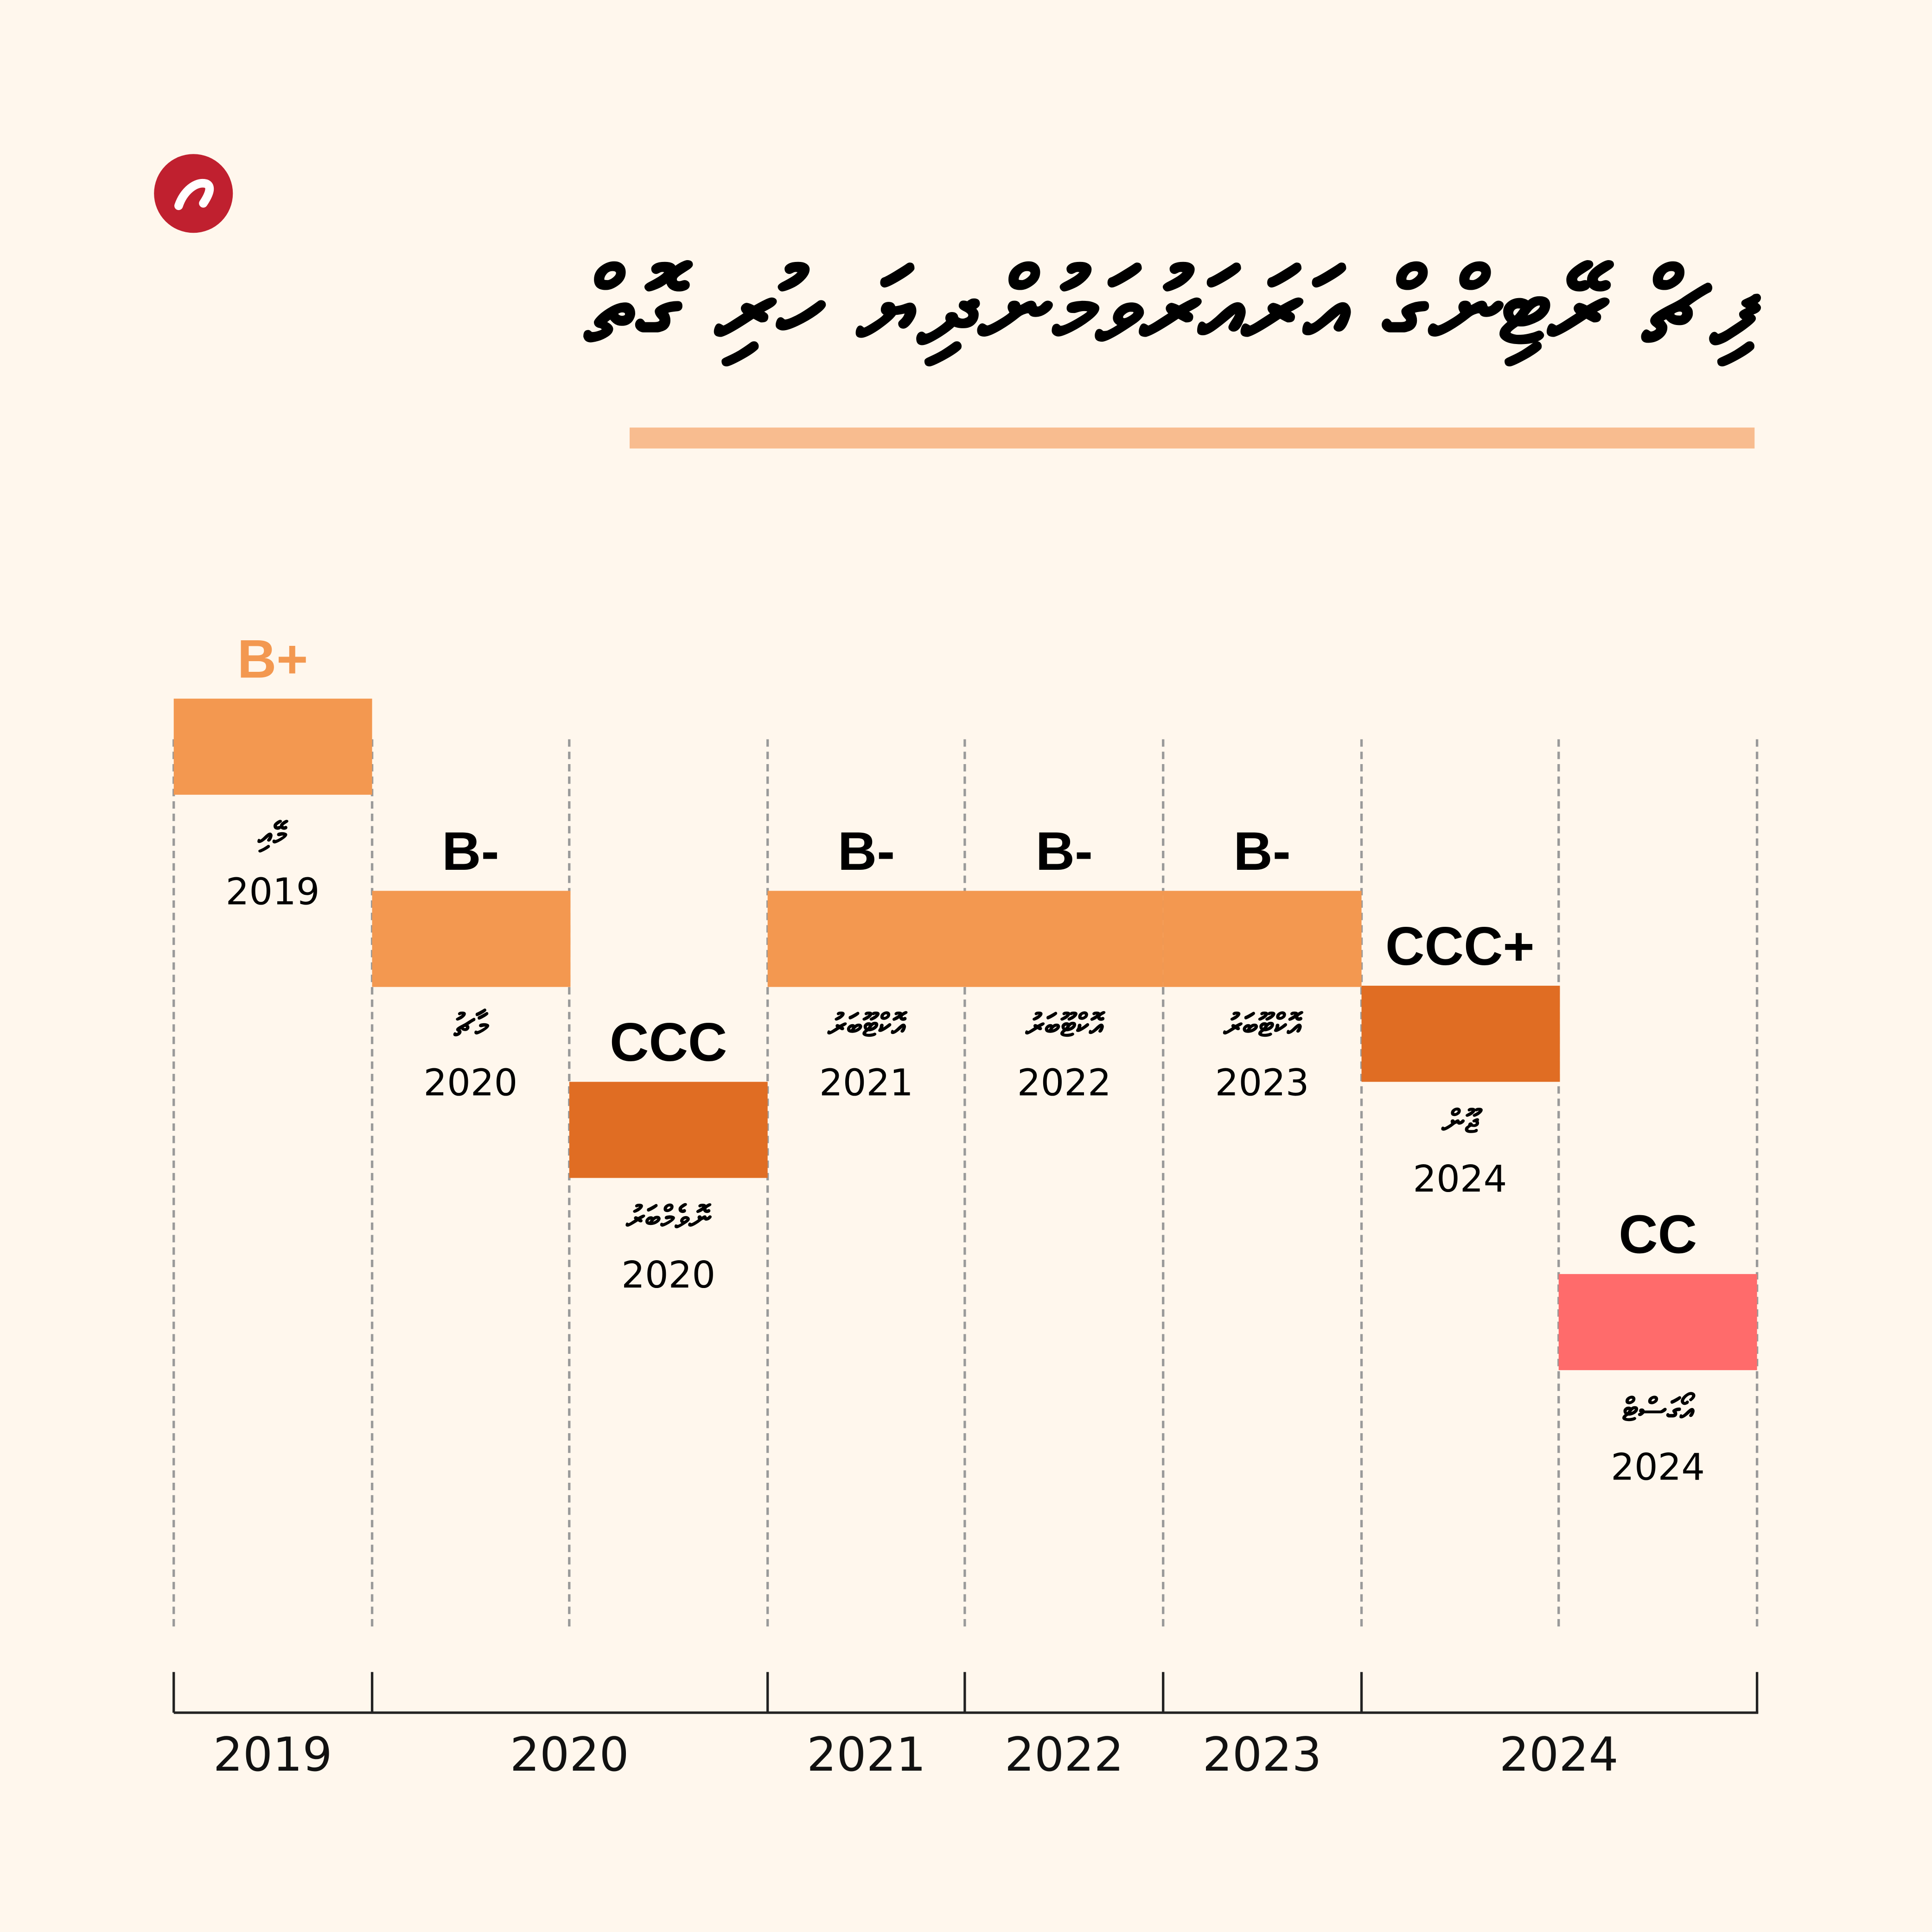  What do you see at coordinates (1262, 1084) in the screenshot?
I see `year-label: 2023` at bounding box center [1262, 1084].